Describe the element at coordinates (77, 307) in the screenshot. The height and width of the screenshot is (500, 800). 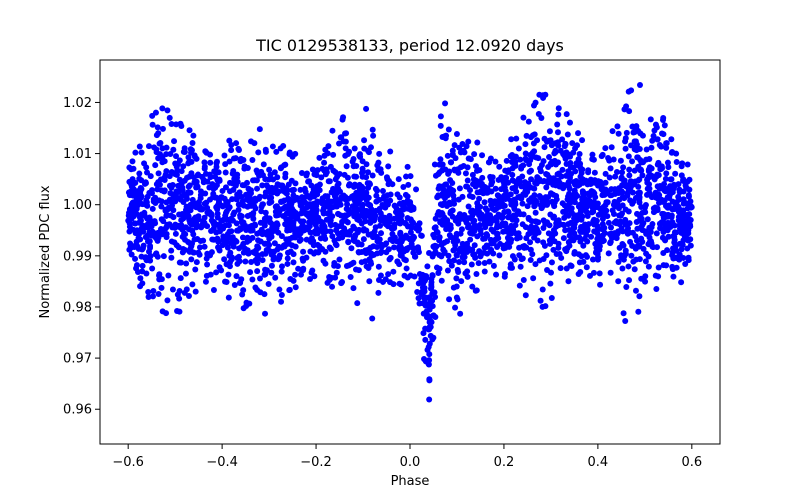
I see `y-tick-label: 0.98` at that location.